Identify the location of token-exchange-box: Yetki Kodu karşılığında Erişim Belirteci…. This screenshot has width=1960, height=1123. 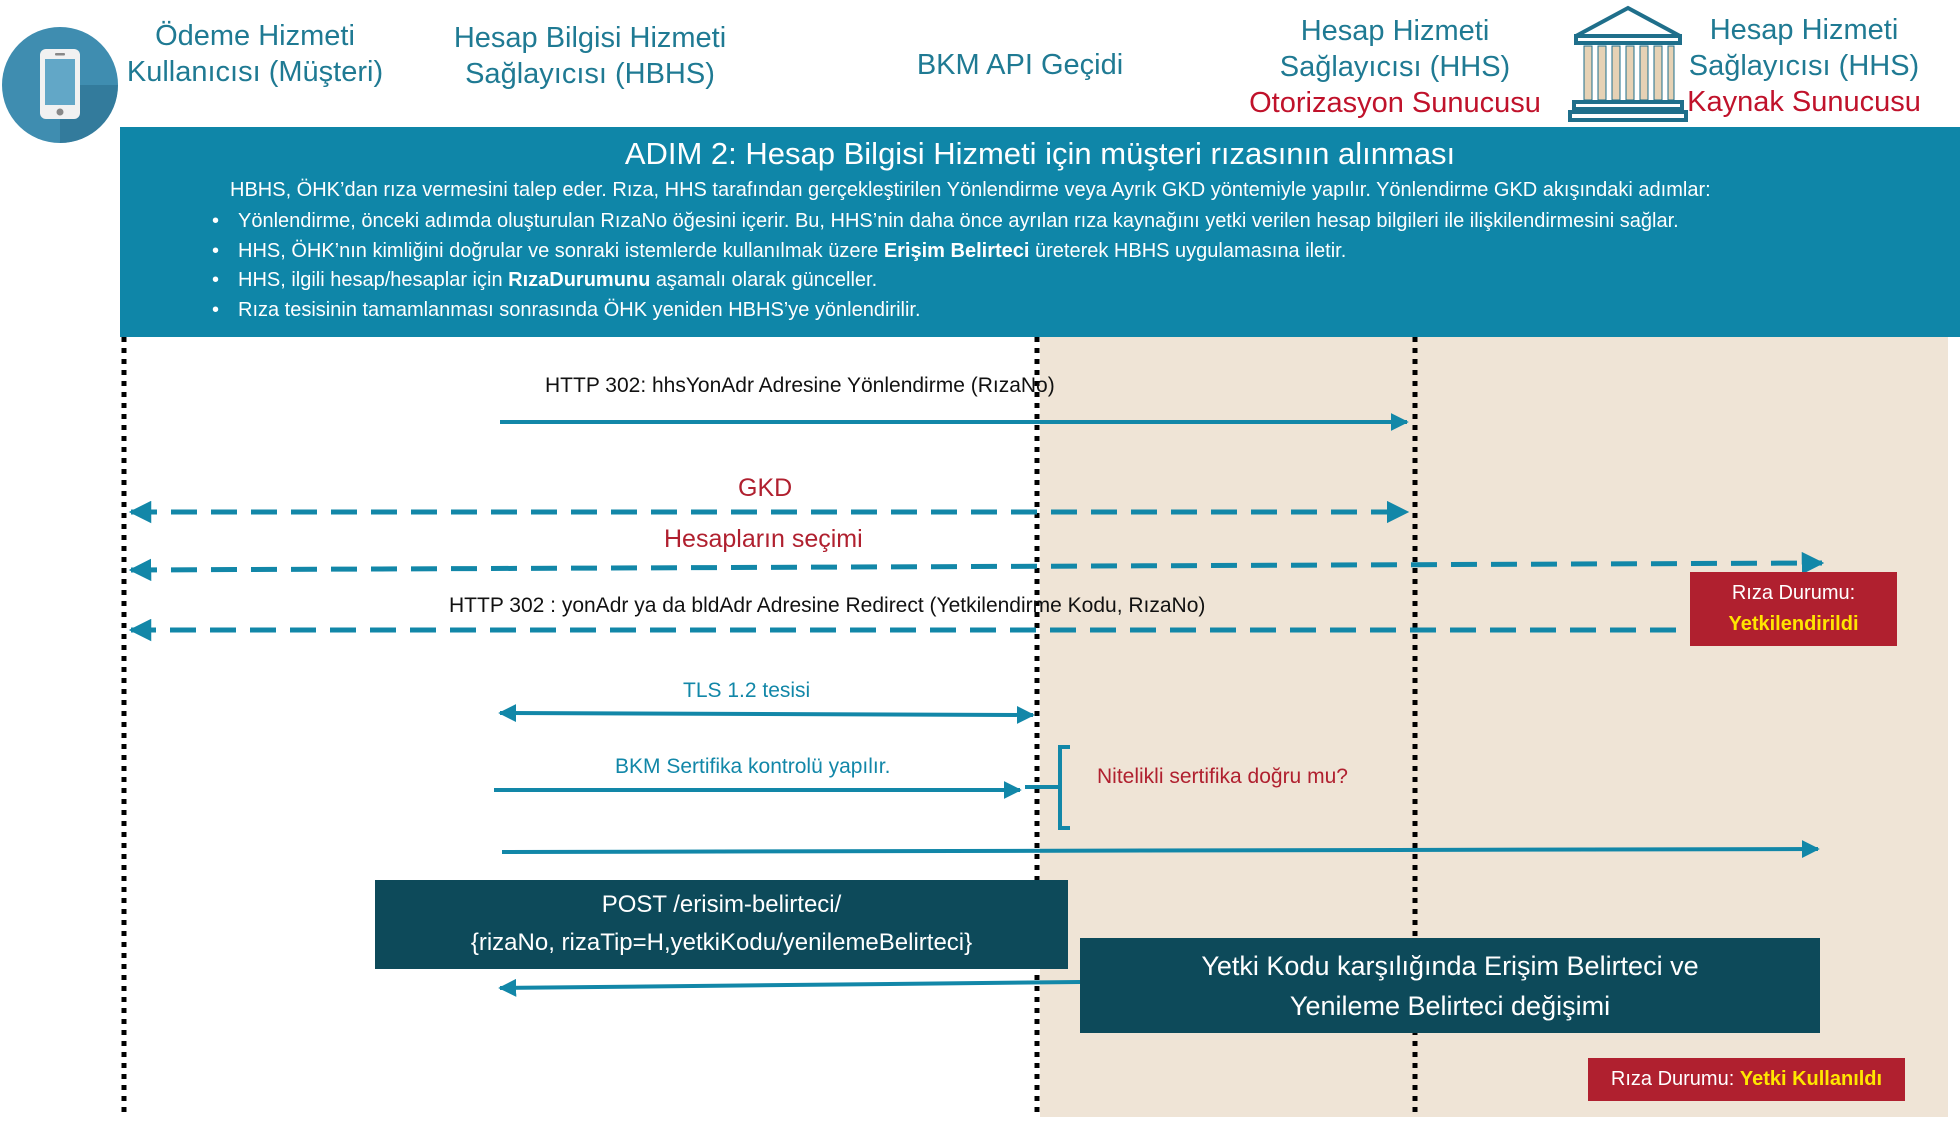
(1450, 985).